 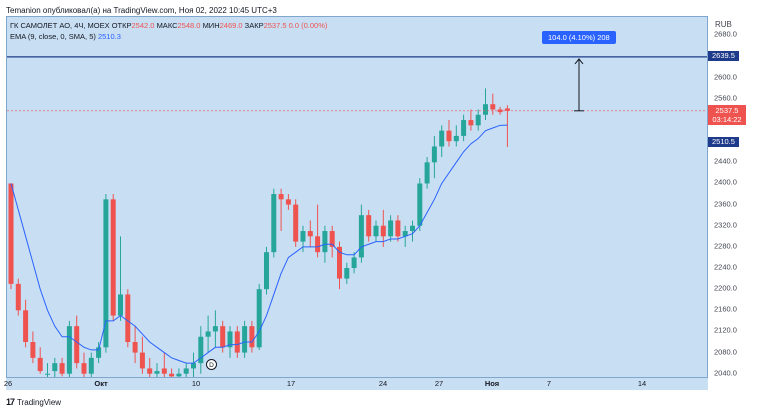 What do you see at coordinates (231, 25) in the screenshot?
I see `low-value: 2469.0` at bounding box center [231, 25].